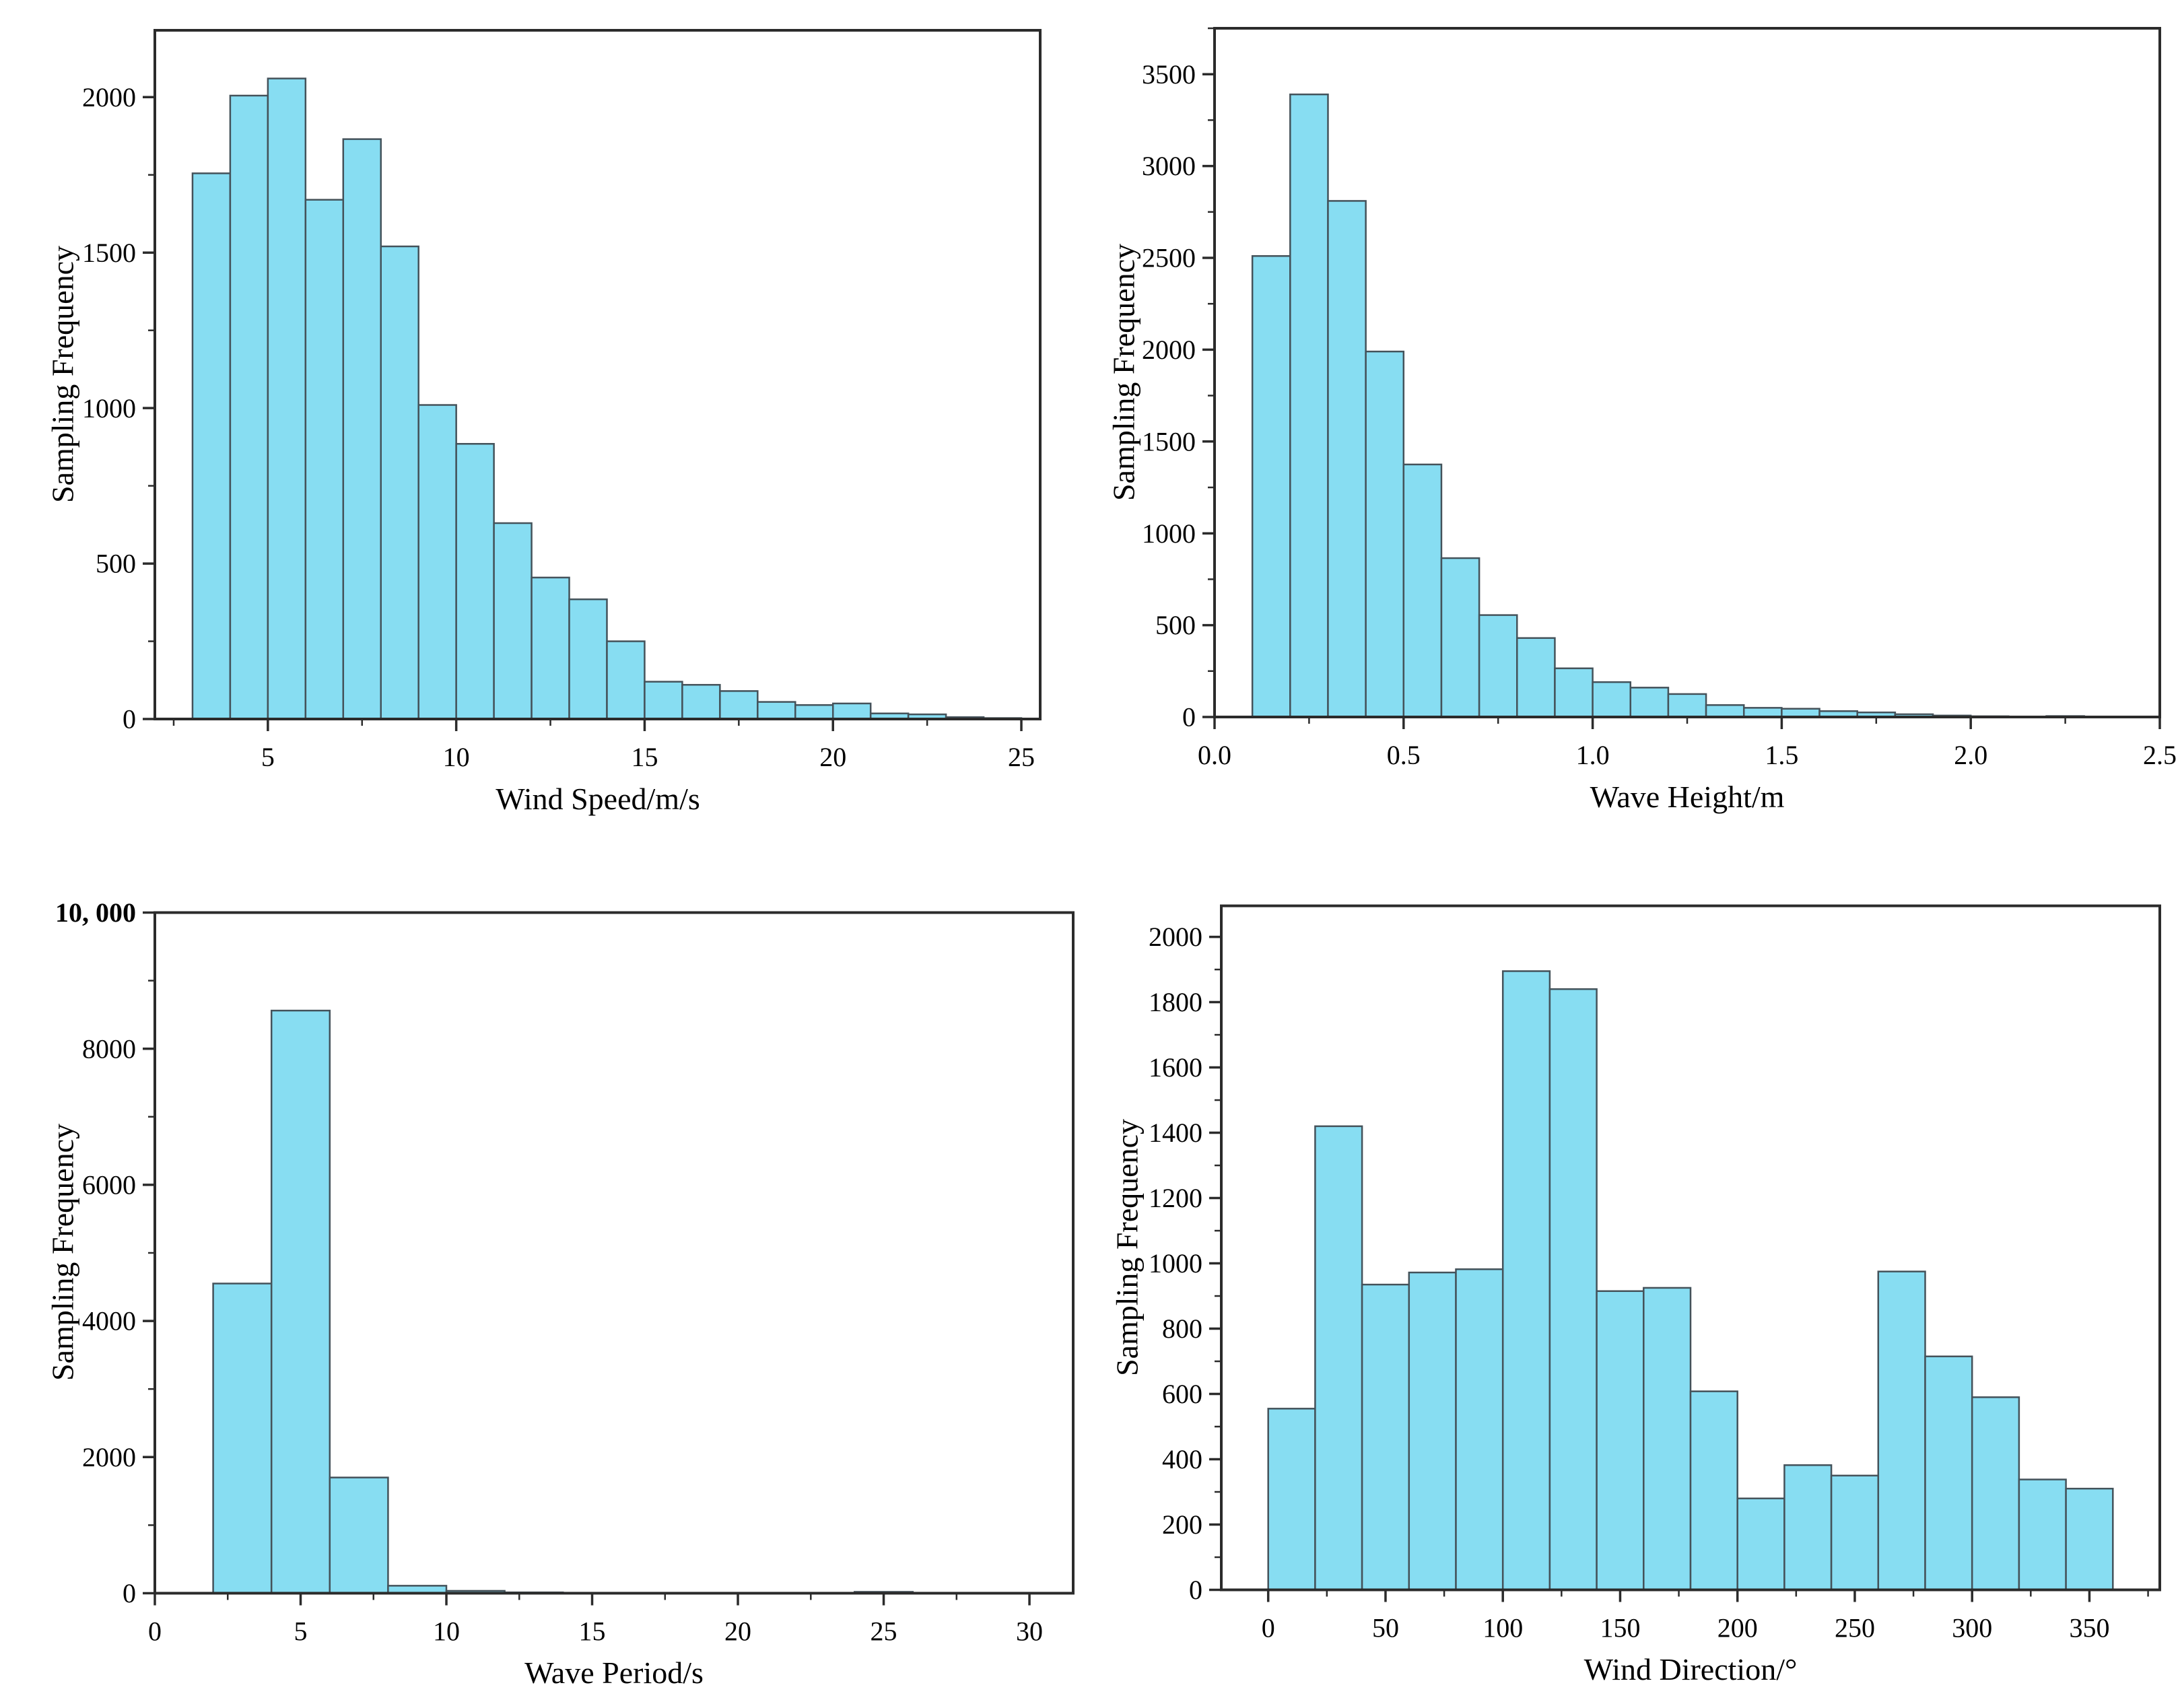 This screenshot has height=1708, width=2180. What do you see at coordinates (1690, 1280) in the screenshot?
I see `wind-direction-histogram-bars` at bounding box center [1690, 1280].